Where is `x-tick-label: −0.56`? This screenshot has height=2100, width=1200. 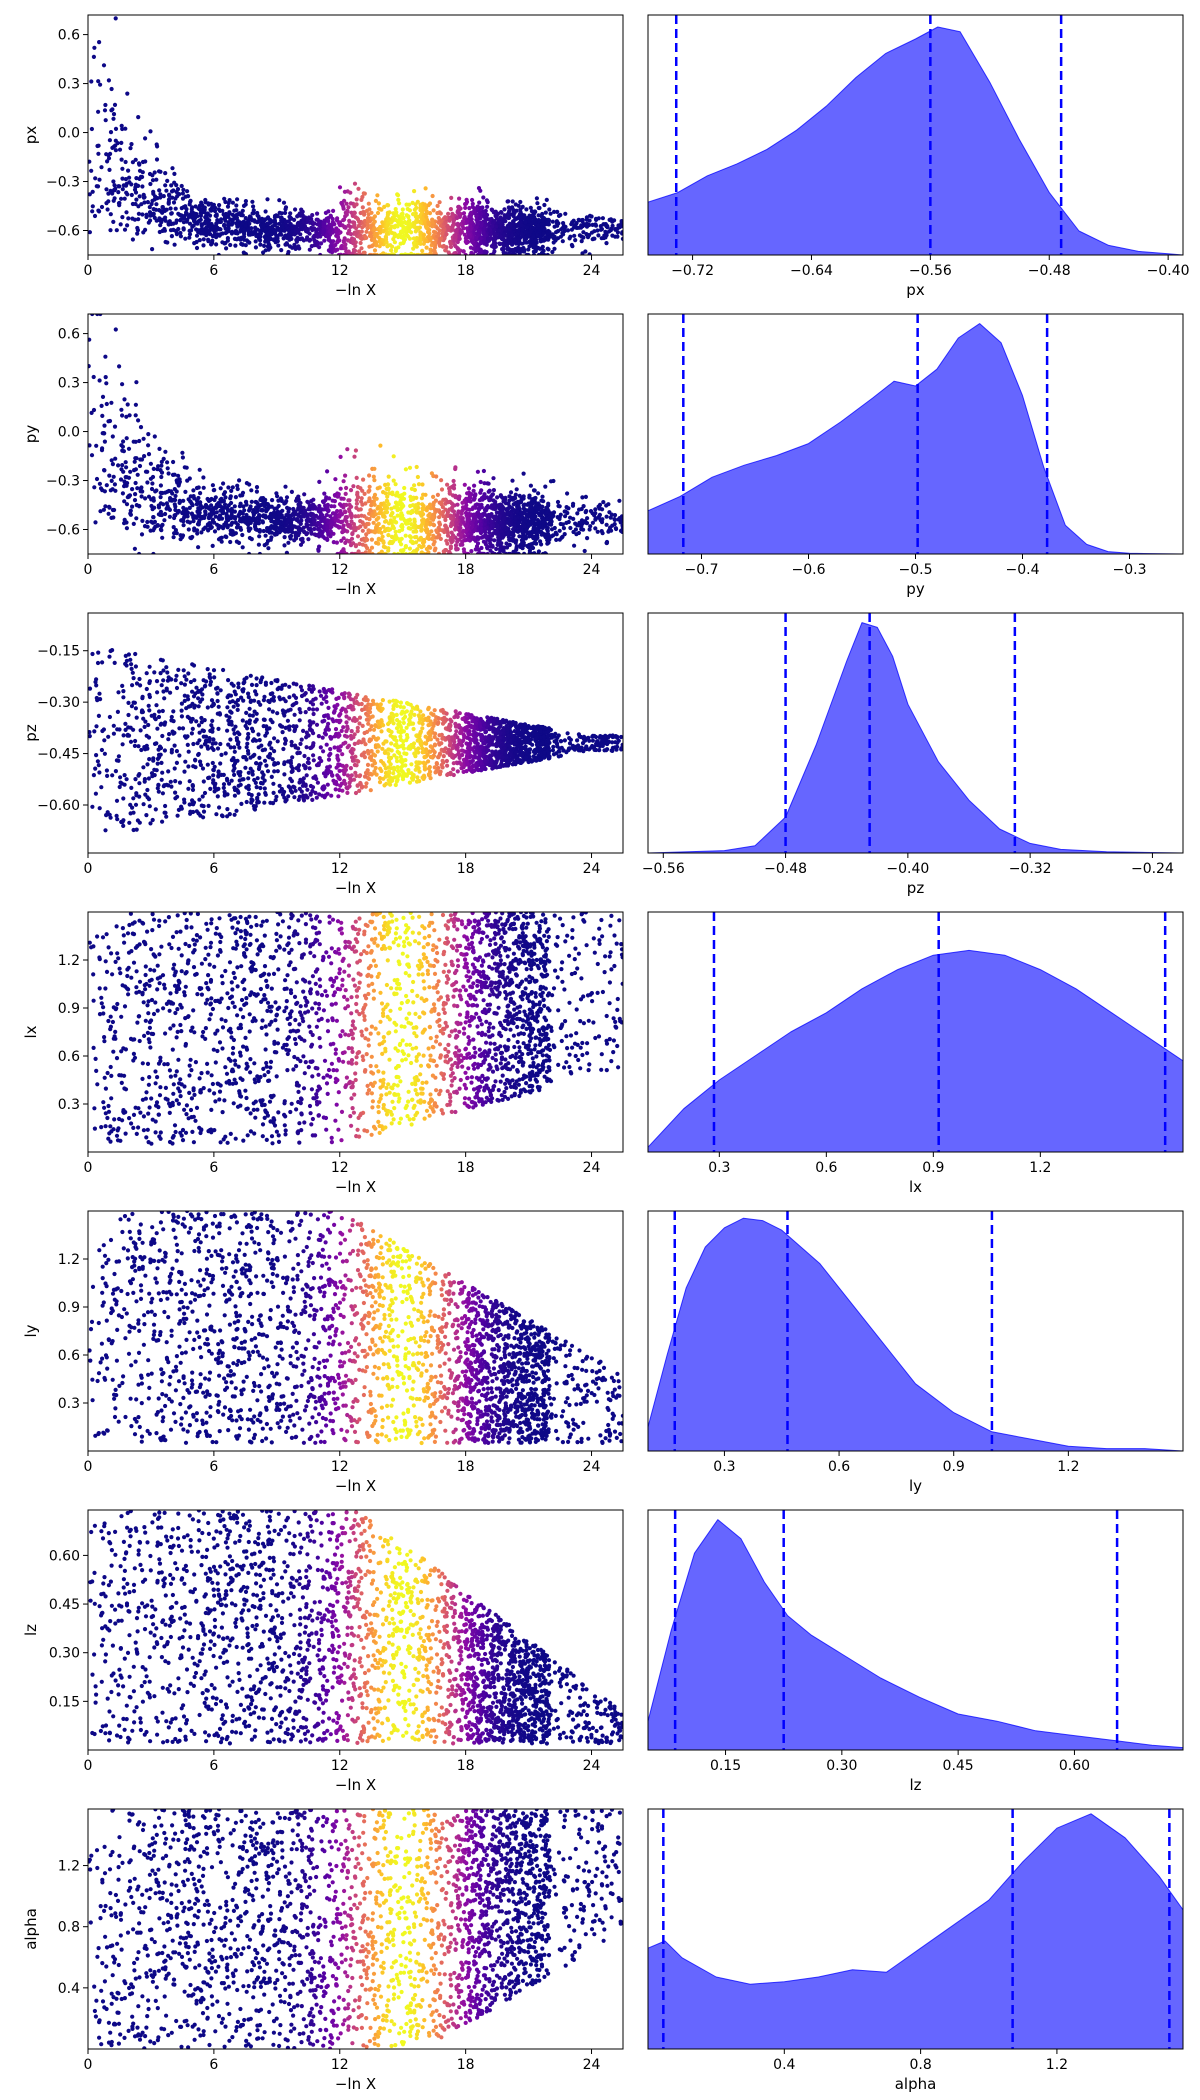 x-tick-label: −0.56 is located at coordinates (930, 271).